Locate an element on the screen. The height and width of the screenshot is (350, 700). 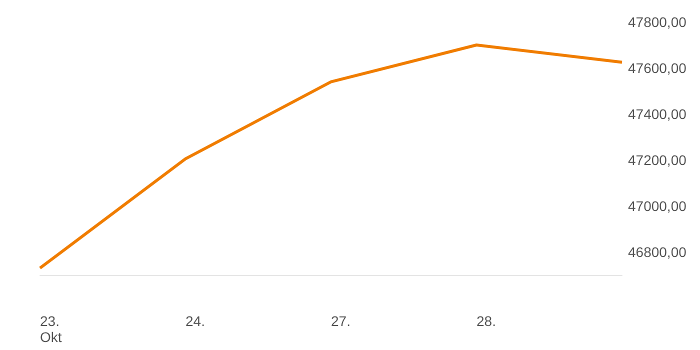
x-tick-label: 24. is located at coordinates (195, 321).